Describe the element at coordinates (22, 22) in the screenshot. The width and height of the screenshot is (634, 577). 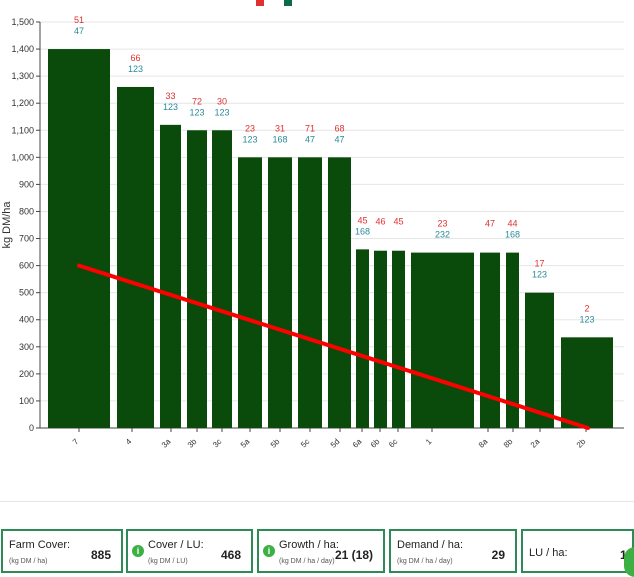
I see `y-tick-label: 1,500` at that location.